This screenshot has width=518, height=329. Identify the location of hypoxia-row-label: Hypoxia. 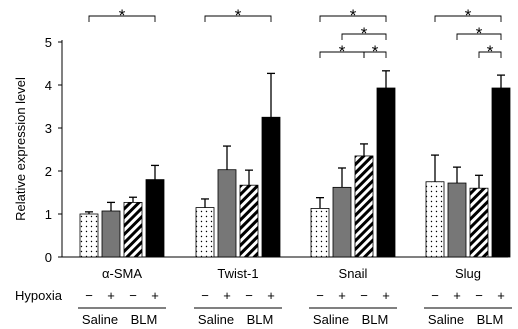
(39, 295).